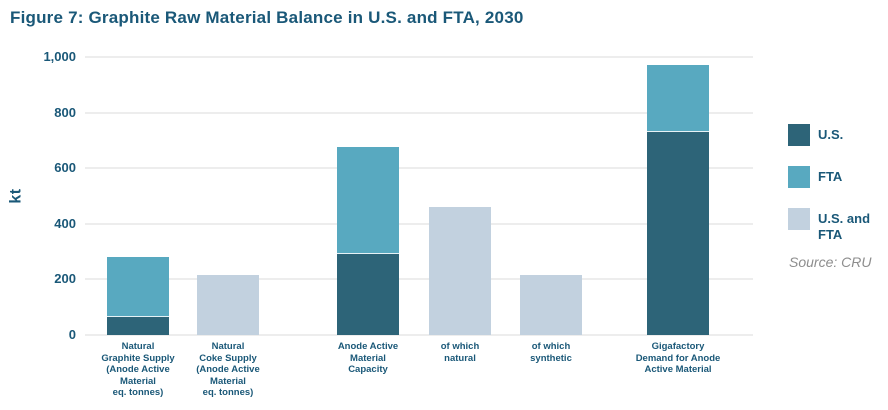 The width and height of the screenshot is (888, 410). I want to click on x-axis-category-label: Anode Active Material Capacity, so click(368, 358).